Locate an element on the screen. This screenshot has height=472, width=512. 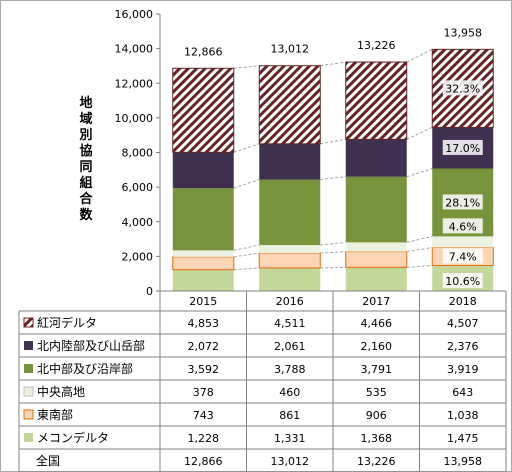
table-cell-value: 1,038 is located at coordinates (463, 415).